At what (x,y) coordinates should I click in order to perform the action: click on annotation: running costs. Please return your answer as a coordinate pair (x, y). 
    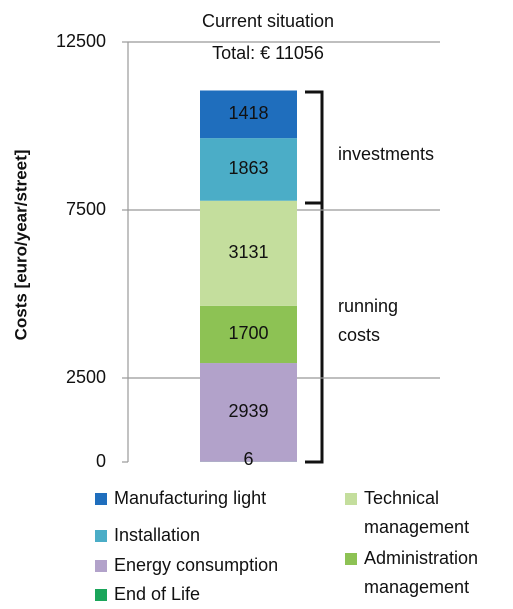
    Looking at the image, I should click on (378, 321).